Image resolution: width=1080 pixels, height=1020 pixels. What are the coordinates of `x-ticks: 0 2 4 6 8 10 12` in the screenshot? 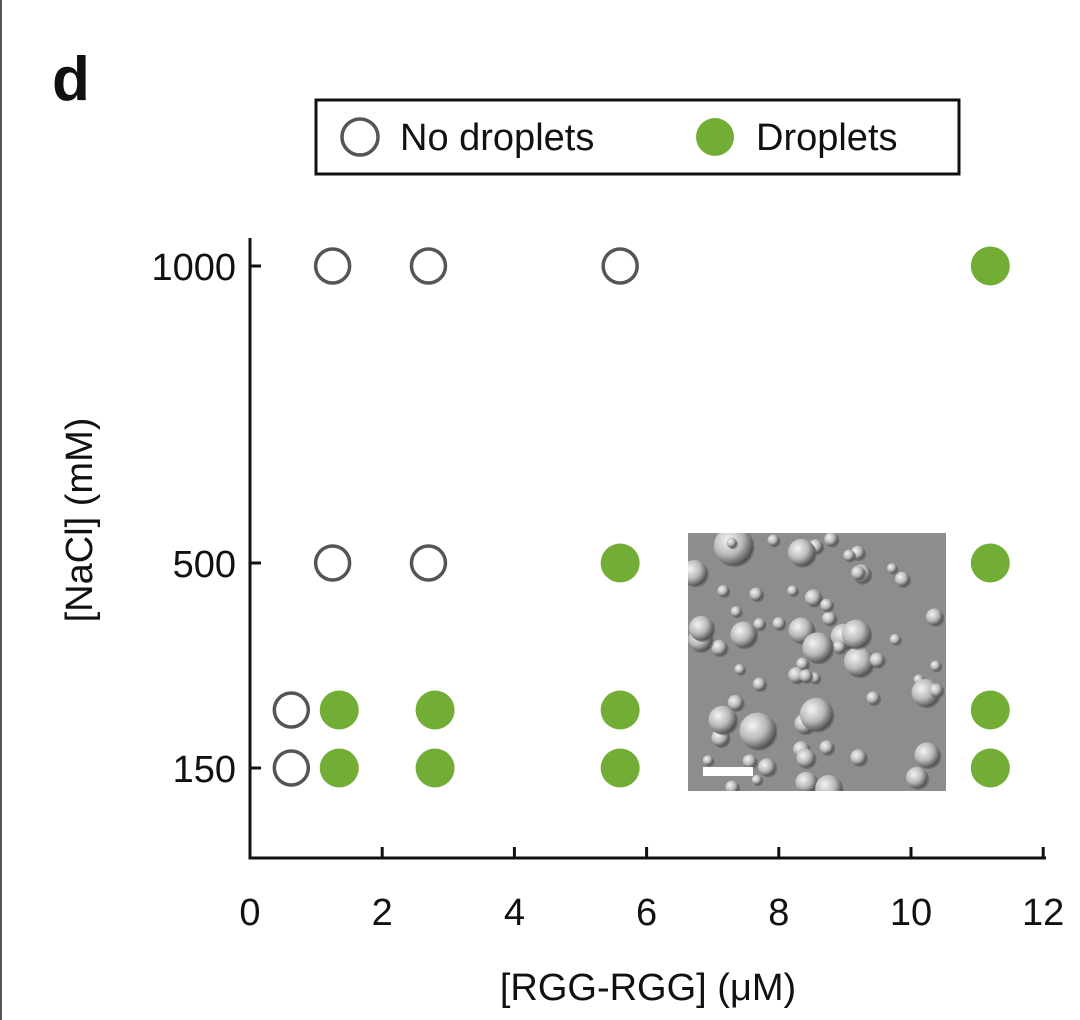 It's located at (651, 890).